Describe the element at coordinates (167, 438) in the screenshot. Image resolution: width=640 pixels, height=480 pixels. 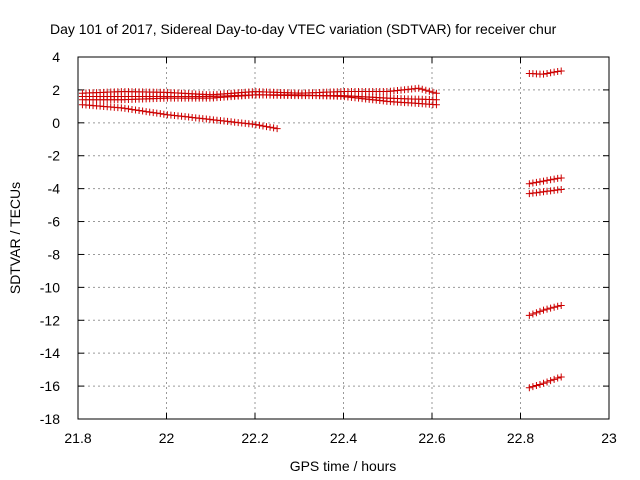
I see `x-tick-label: 22` at that location.